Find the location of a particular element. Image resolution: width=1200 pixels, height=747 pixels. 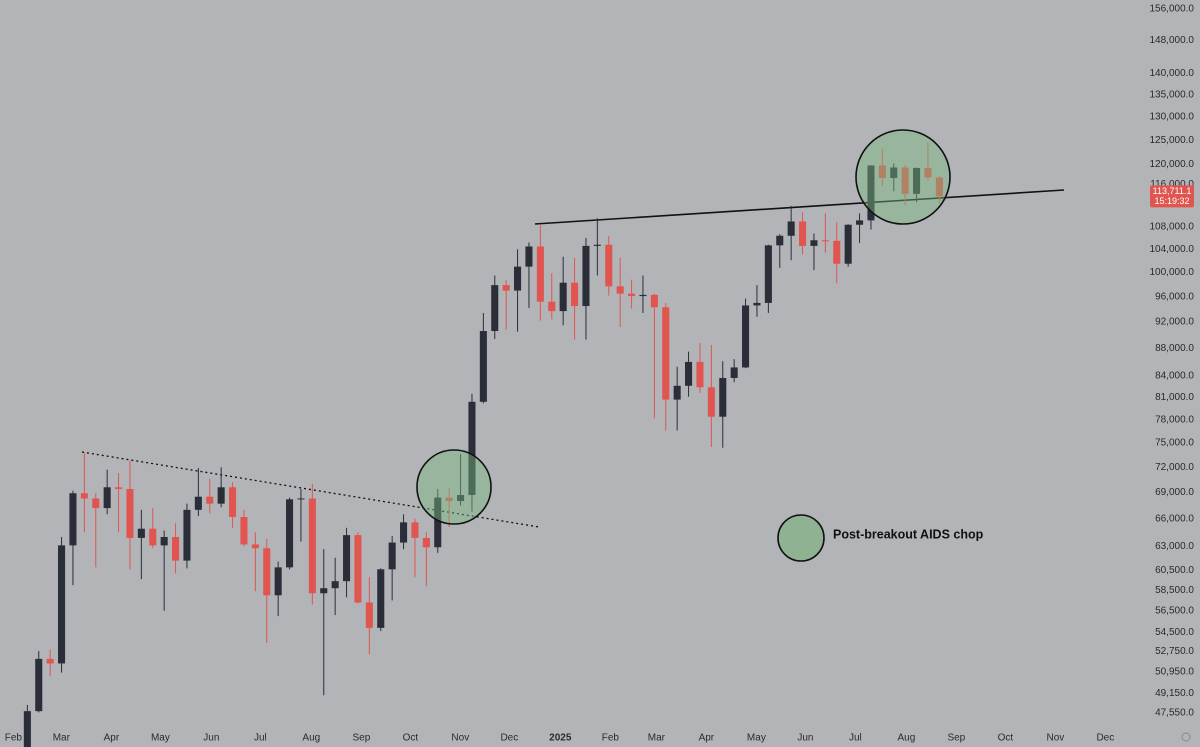

settings-icon is located at coordinates (1186, 737).